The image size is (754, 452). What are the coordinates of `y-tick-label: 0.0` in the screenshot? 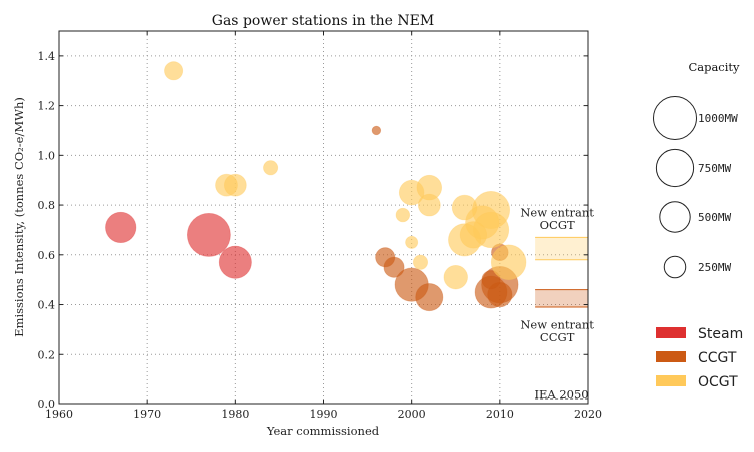 It's located at (47, 404).